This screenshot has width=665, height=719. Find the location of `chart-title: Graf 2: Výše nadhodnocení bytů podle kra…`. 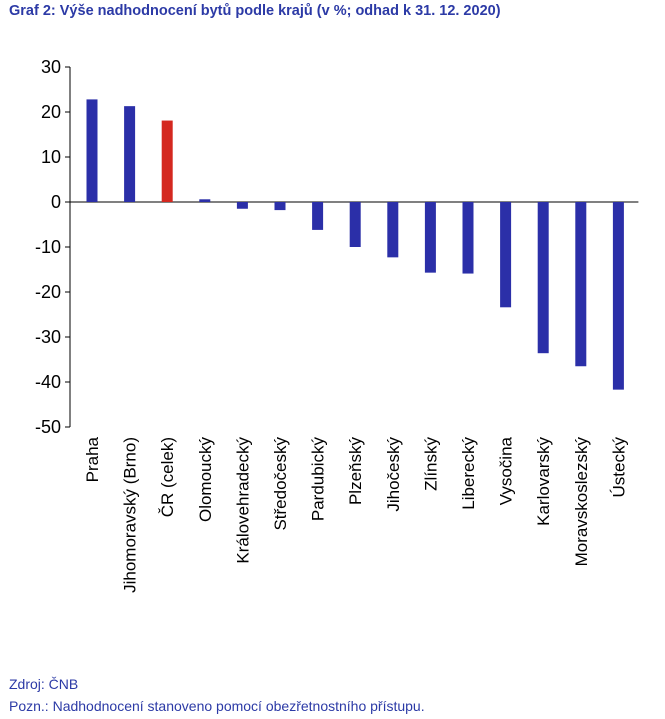

chart-title: Graf 2: Výše nadhodnocení bytů podle kra… is located at coordinates (255, 11).